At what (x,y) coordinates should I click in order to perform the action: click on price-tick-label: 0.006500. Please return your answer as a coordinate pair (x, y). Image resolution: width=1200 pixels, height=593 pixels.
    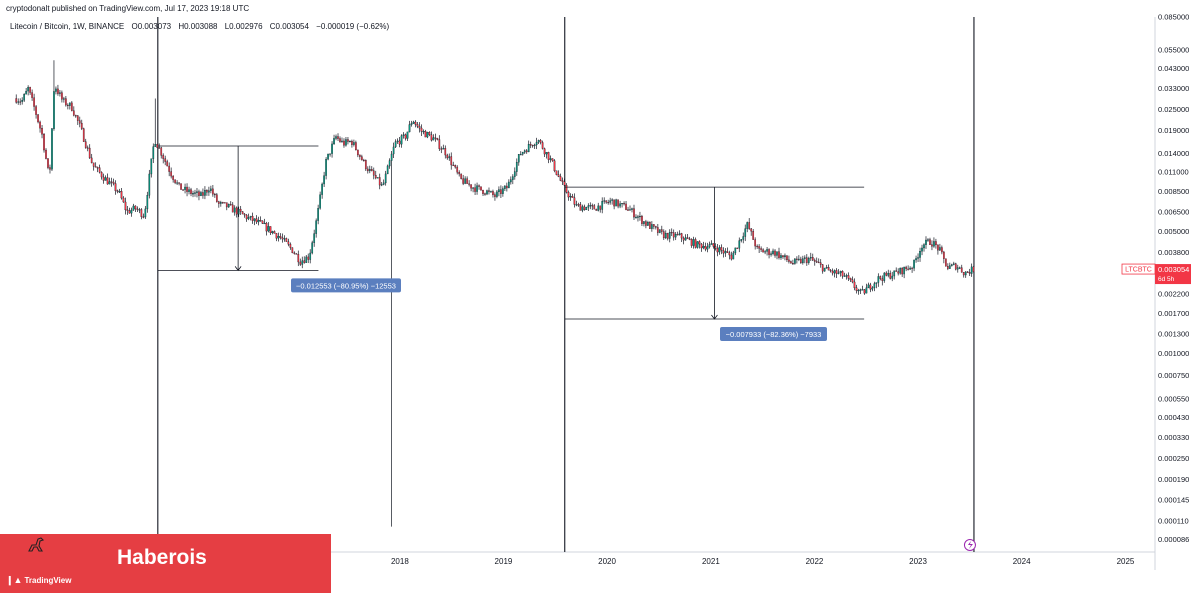
    Looking at the image, I should click on (1173, 211).